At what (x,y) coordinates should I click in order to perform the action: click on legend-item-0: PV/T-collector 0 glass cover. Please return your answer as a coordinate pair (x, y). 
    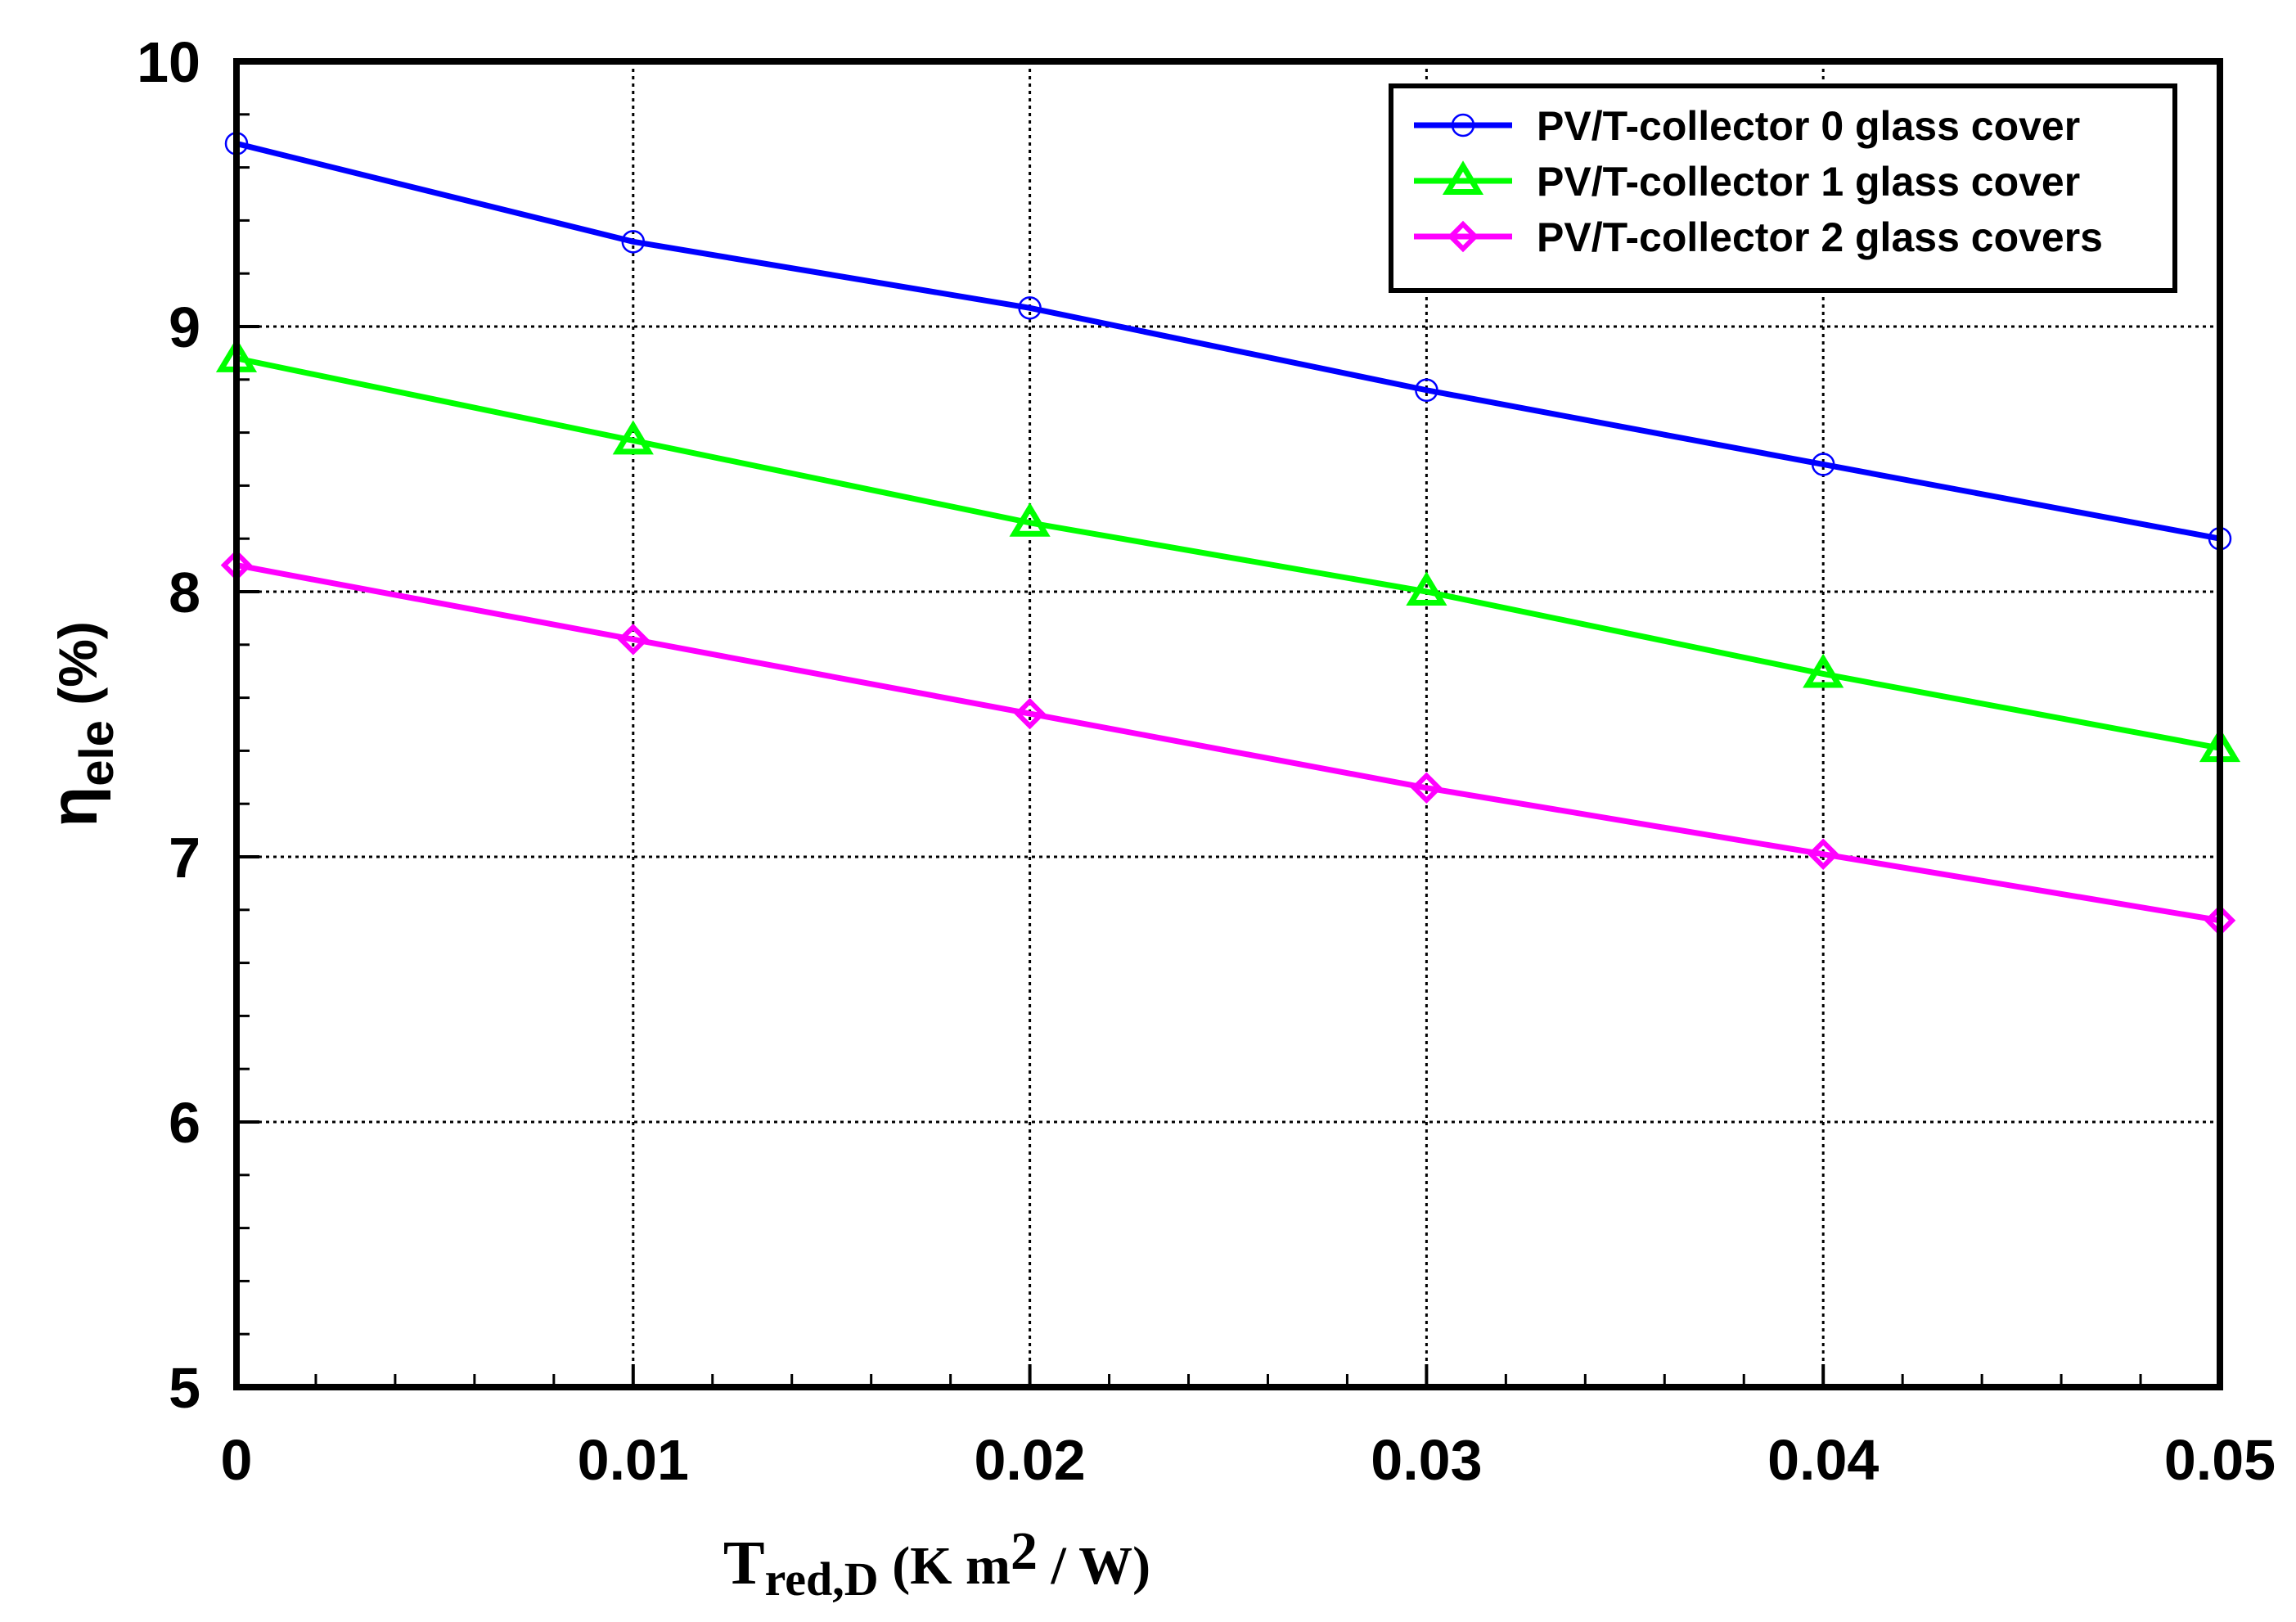
    Looking at the image, I should click on (1747, 126).